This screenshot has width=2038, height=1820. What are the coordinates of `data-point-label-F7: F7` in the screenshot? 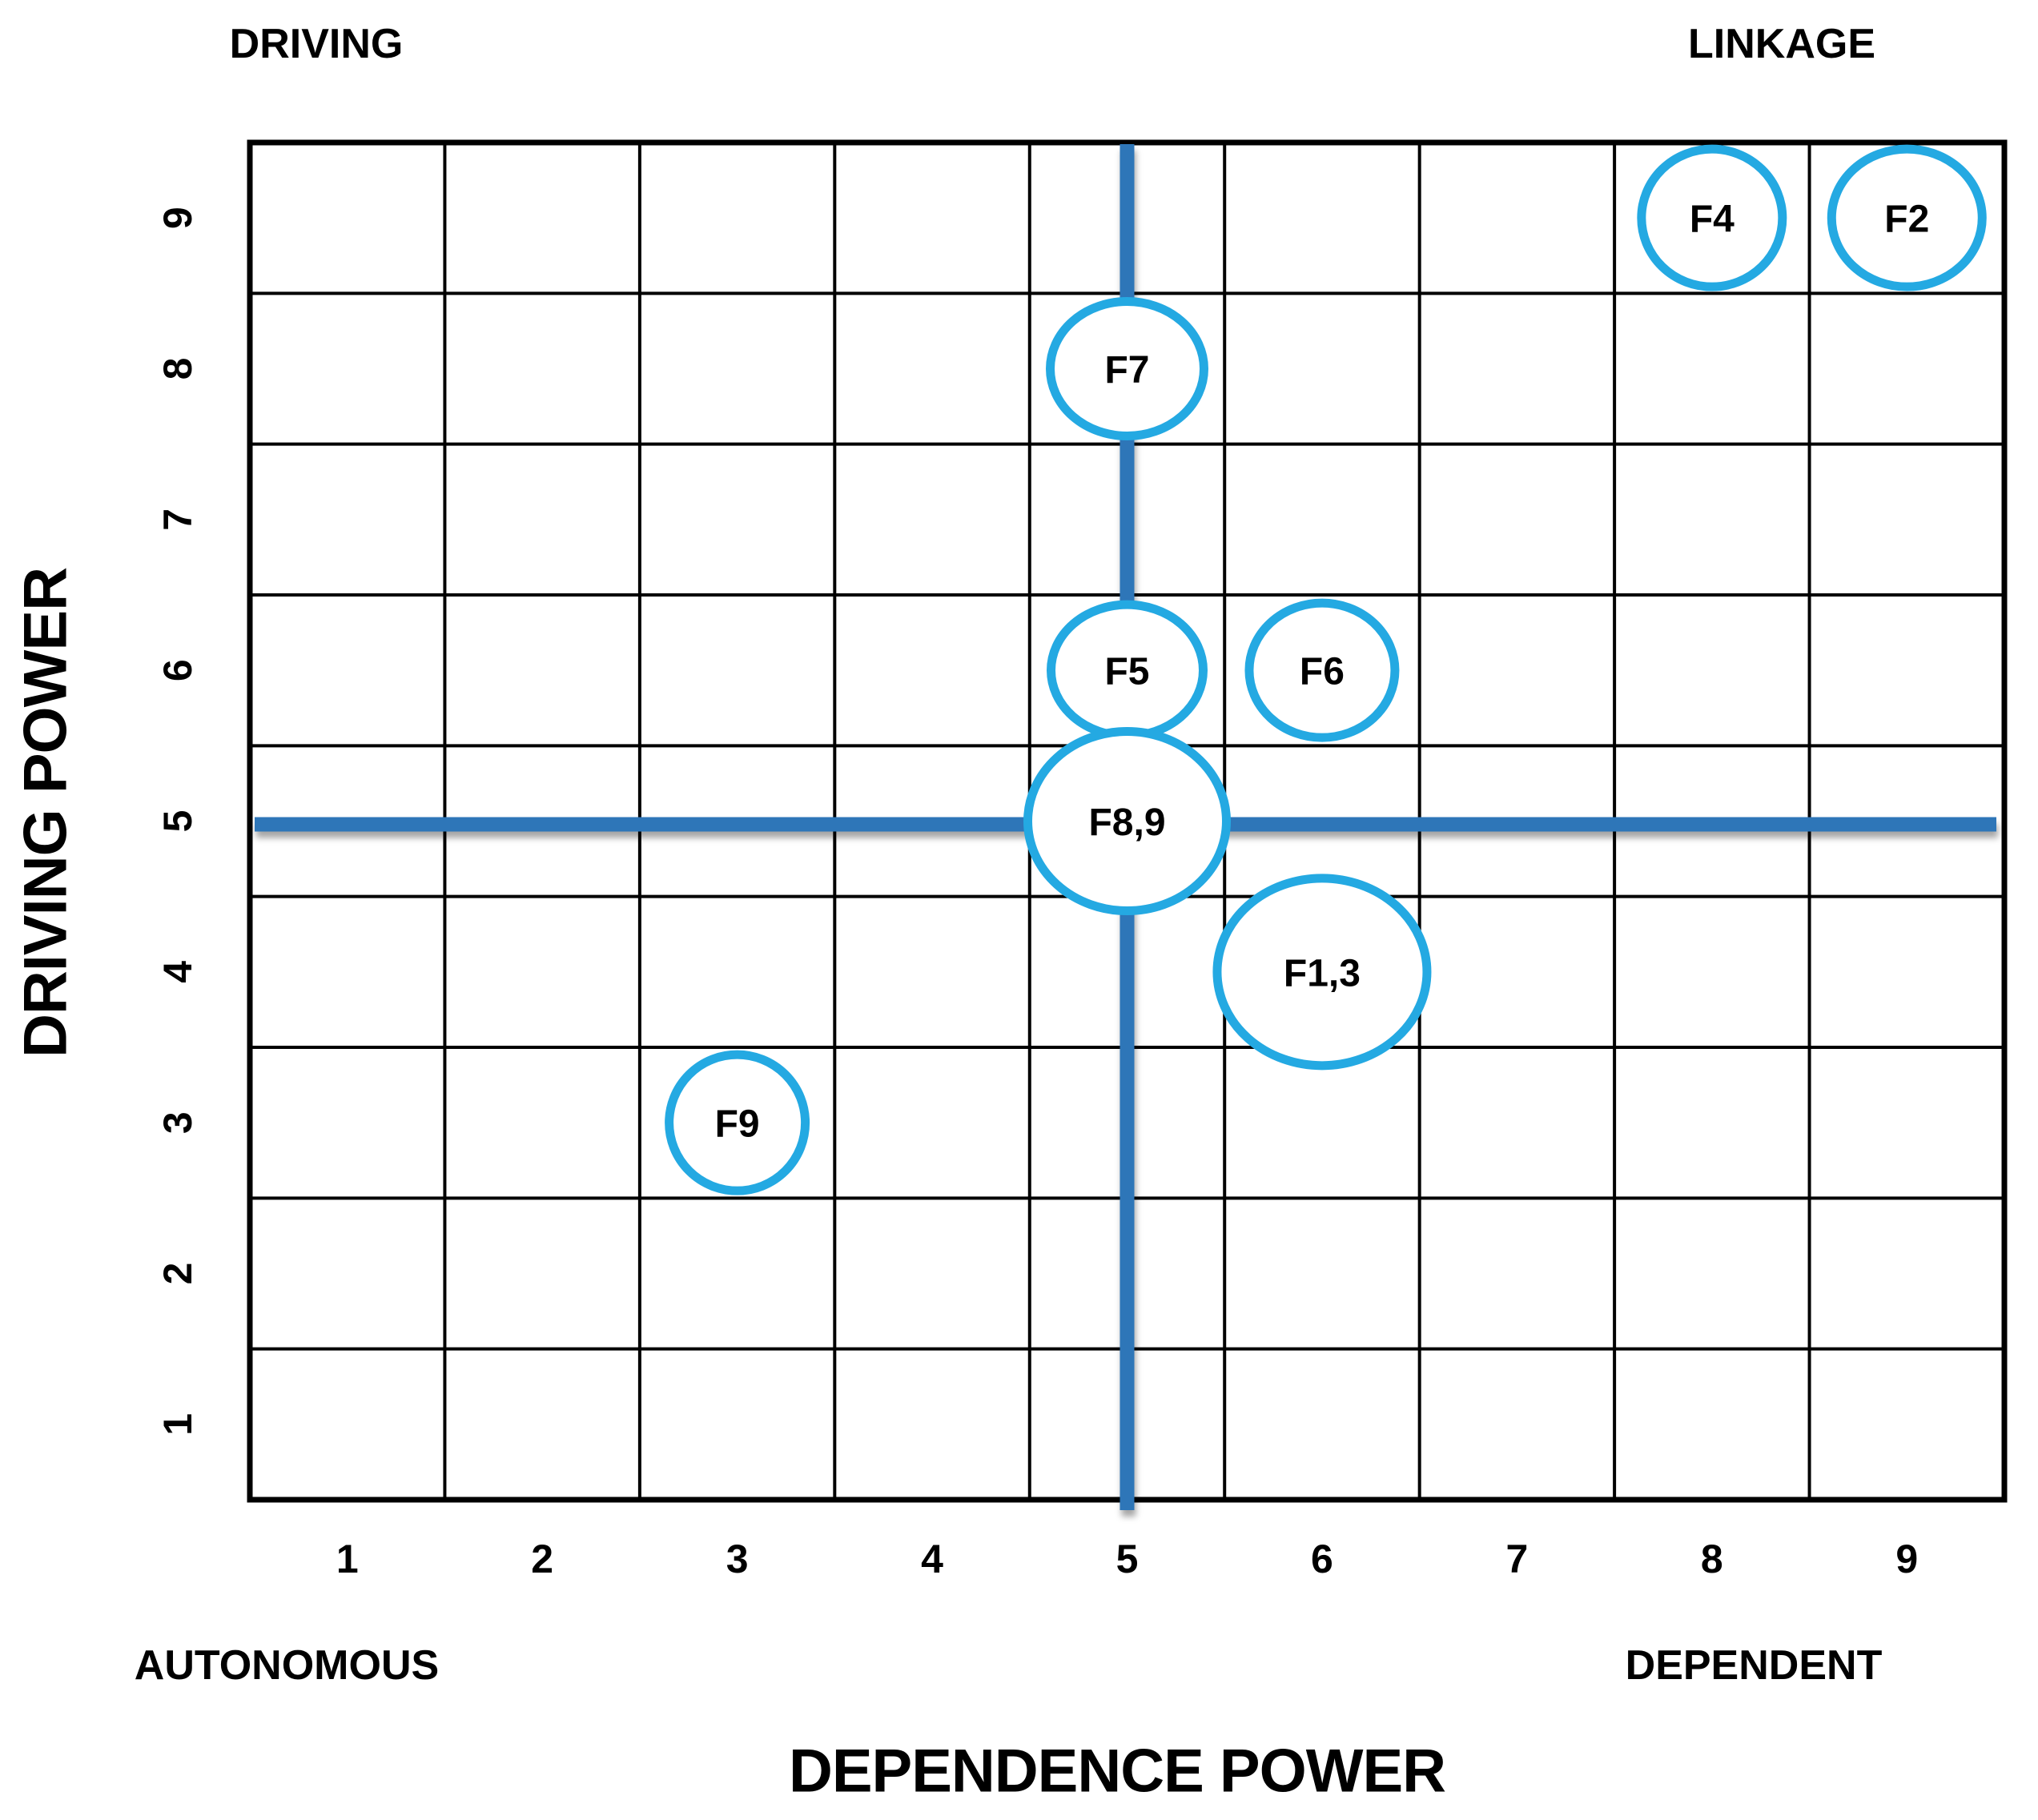 It's located at (1126, 371).